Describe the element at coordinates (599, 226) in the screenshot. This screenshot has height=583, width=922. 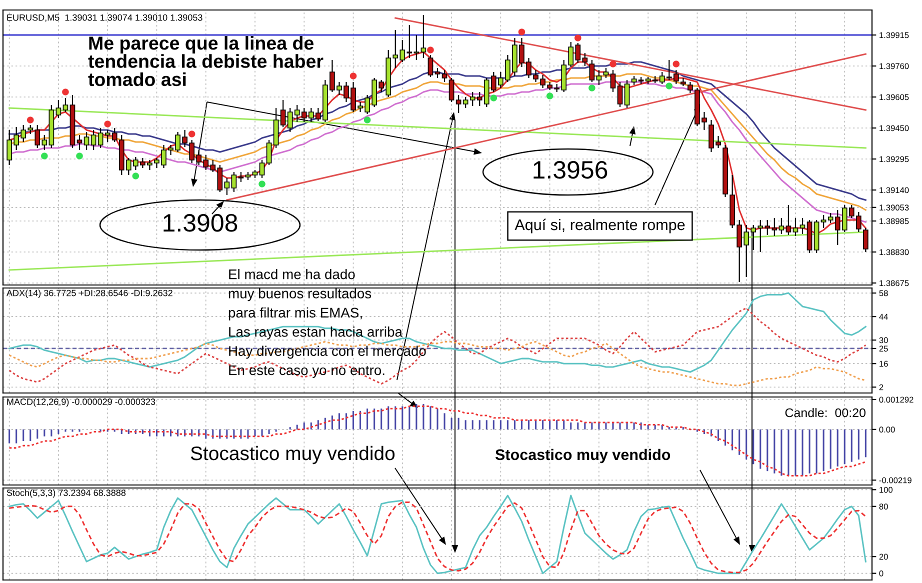
I see `annotation: Aquí si, realmente rompe` at that location.